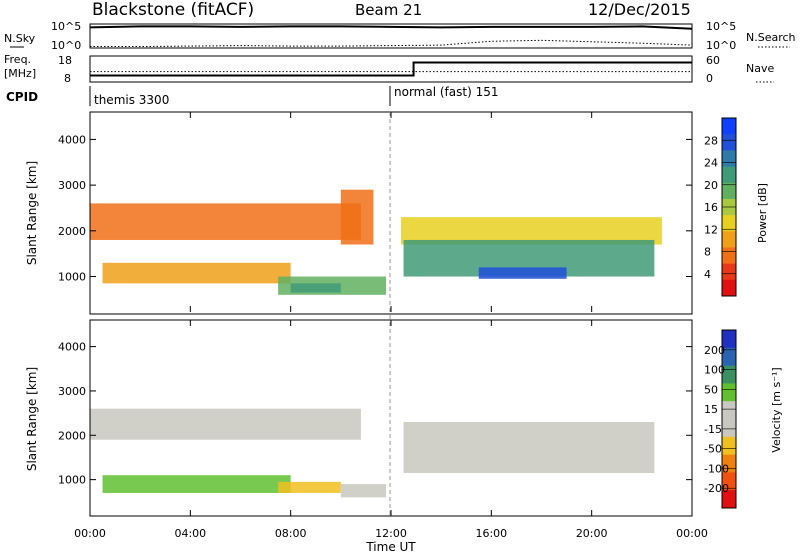  I want to click on xtick-label: 08:00, so click(291, 533).